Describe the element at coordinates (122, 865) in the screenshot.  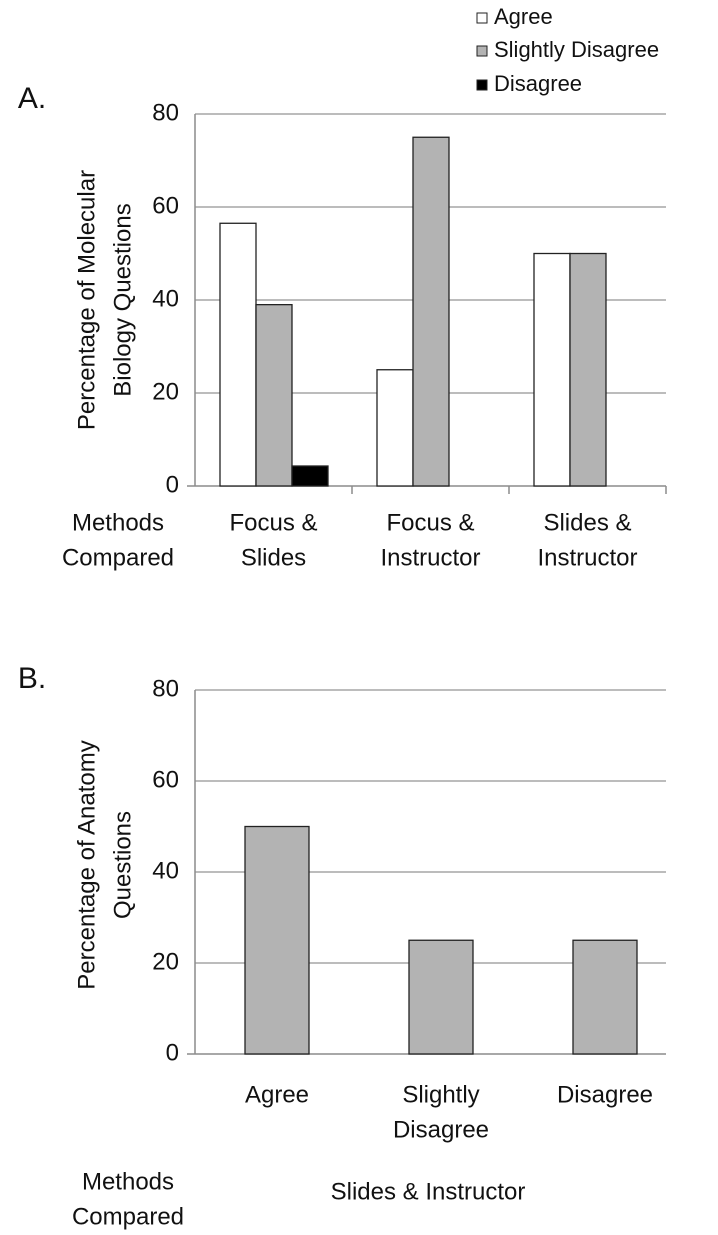
I see `y-axis-label: Questions` at that location.